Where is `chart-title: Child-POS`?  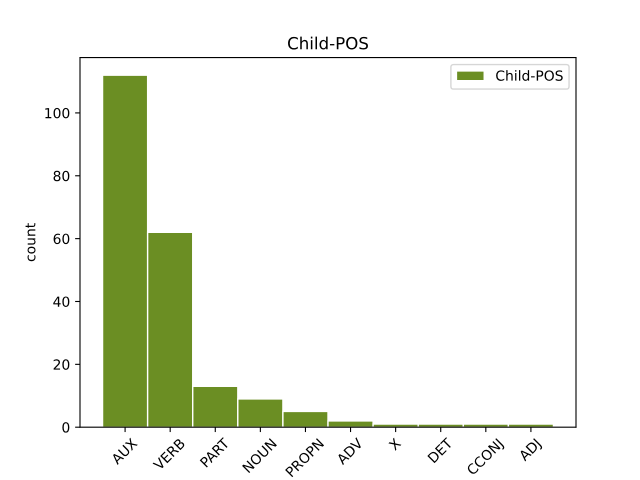 chart-title: Child-POS is located at coordinates (328, 43).